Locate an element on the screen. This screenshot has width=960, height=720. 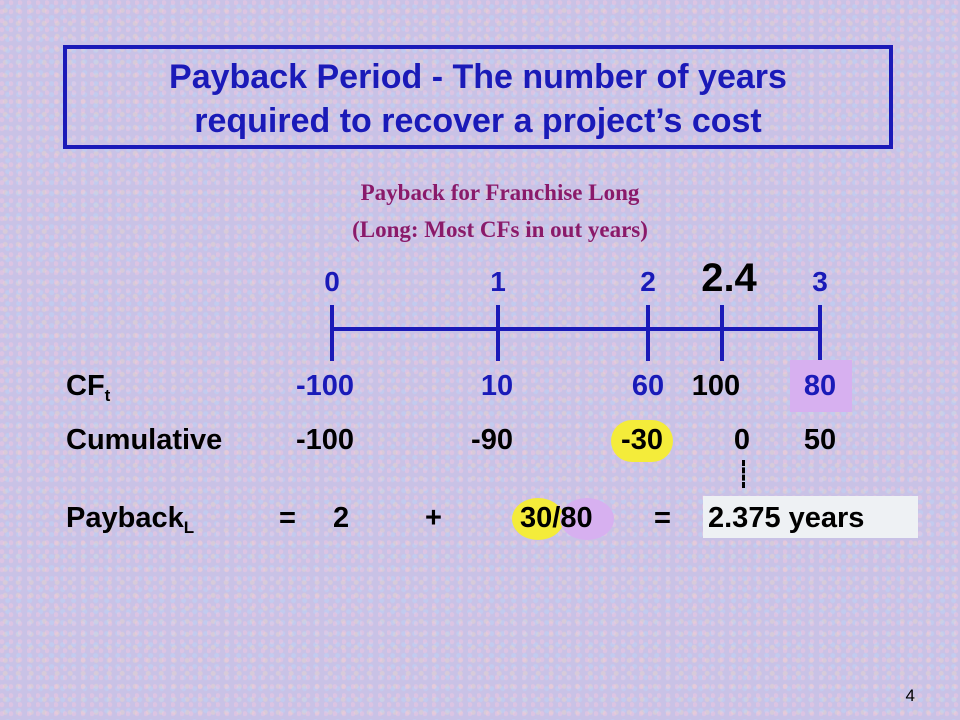
tick-label-0: 0 is located at coordinates (332, 281).